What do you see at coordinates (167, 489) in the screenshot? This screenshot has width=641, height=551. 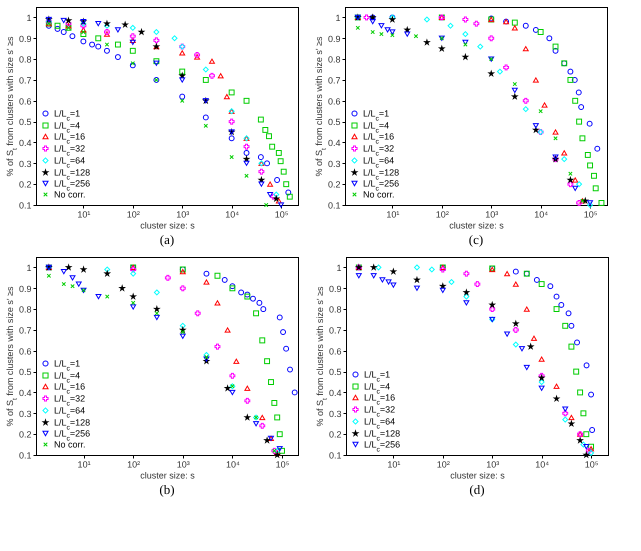 I see `text: (b)` at bounding box center [167, 489].